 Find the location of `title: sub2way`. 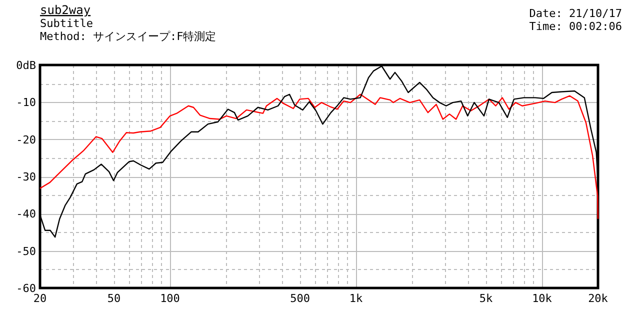

title: sub2way is located at coordinates (65, 10).